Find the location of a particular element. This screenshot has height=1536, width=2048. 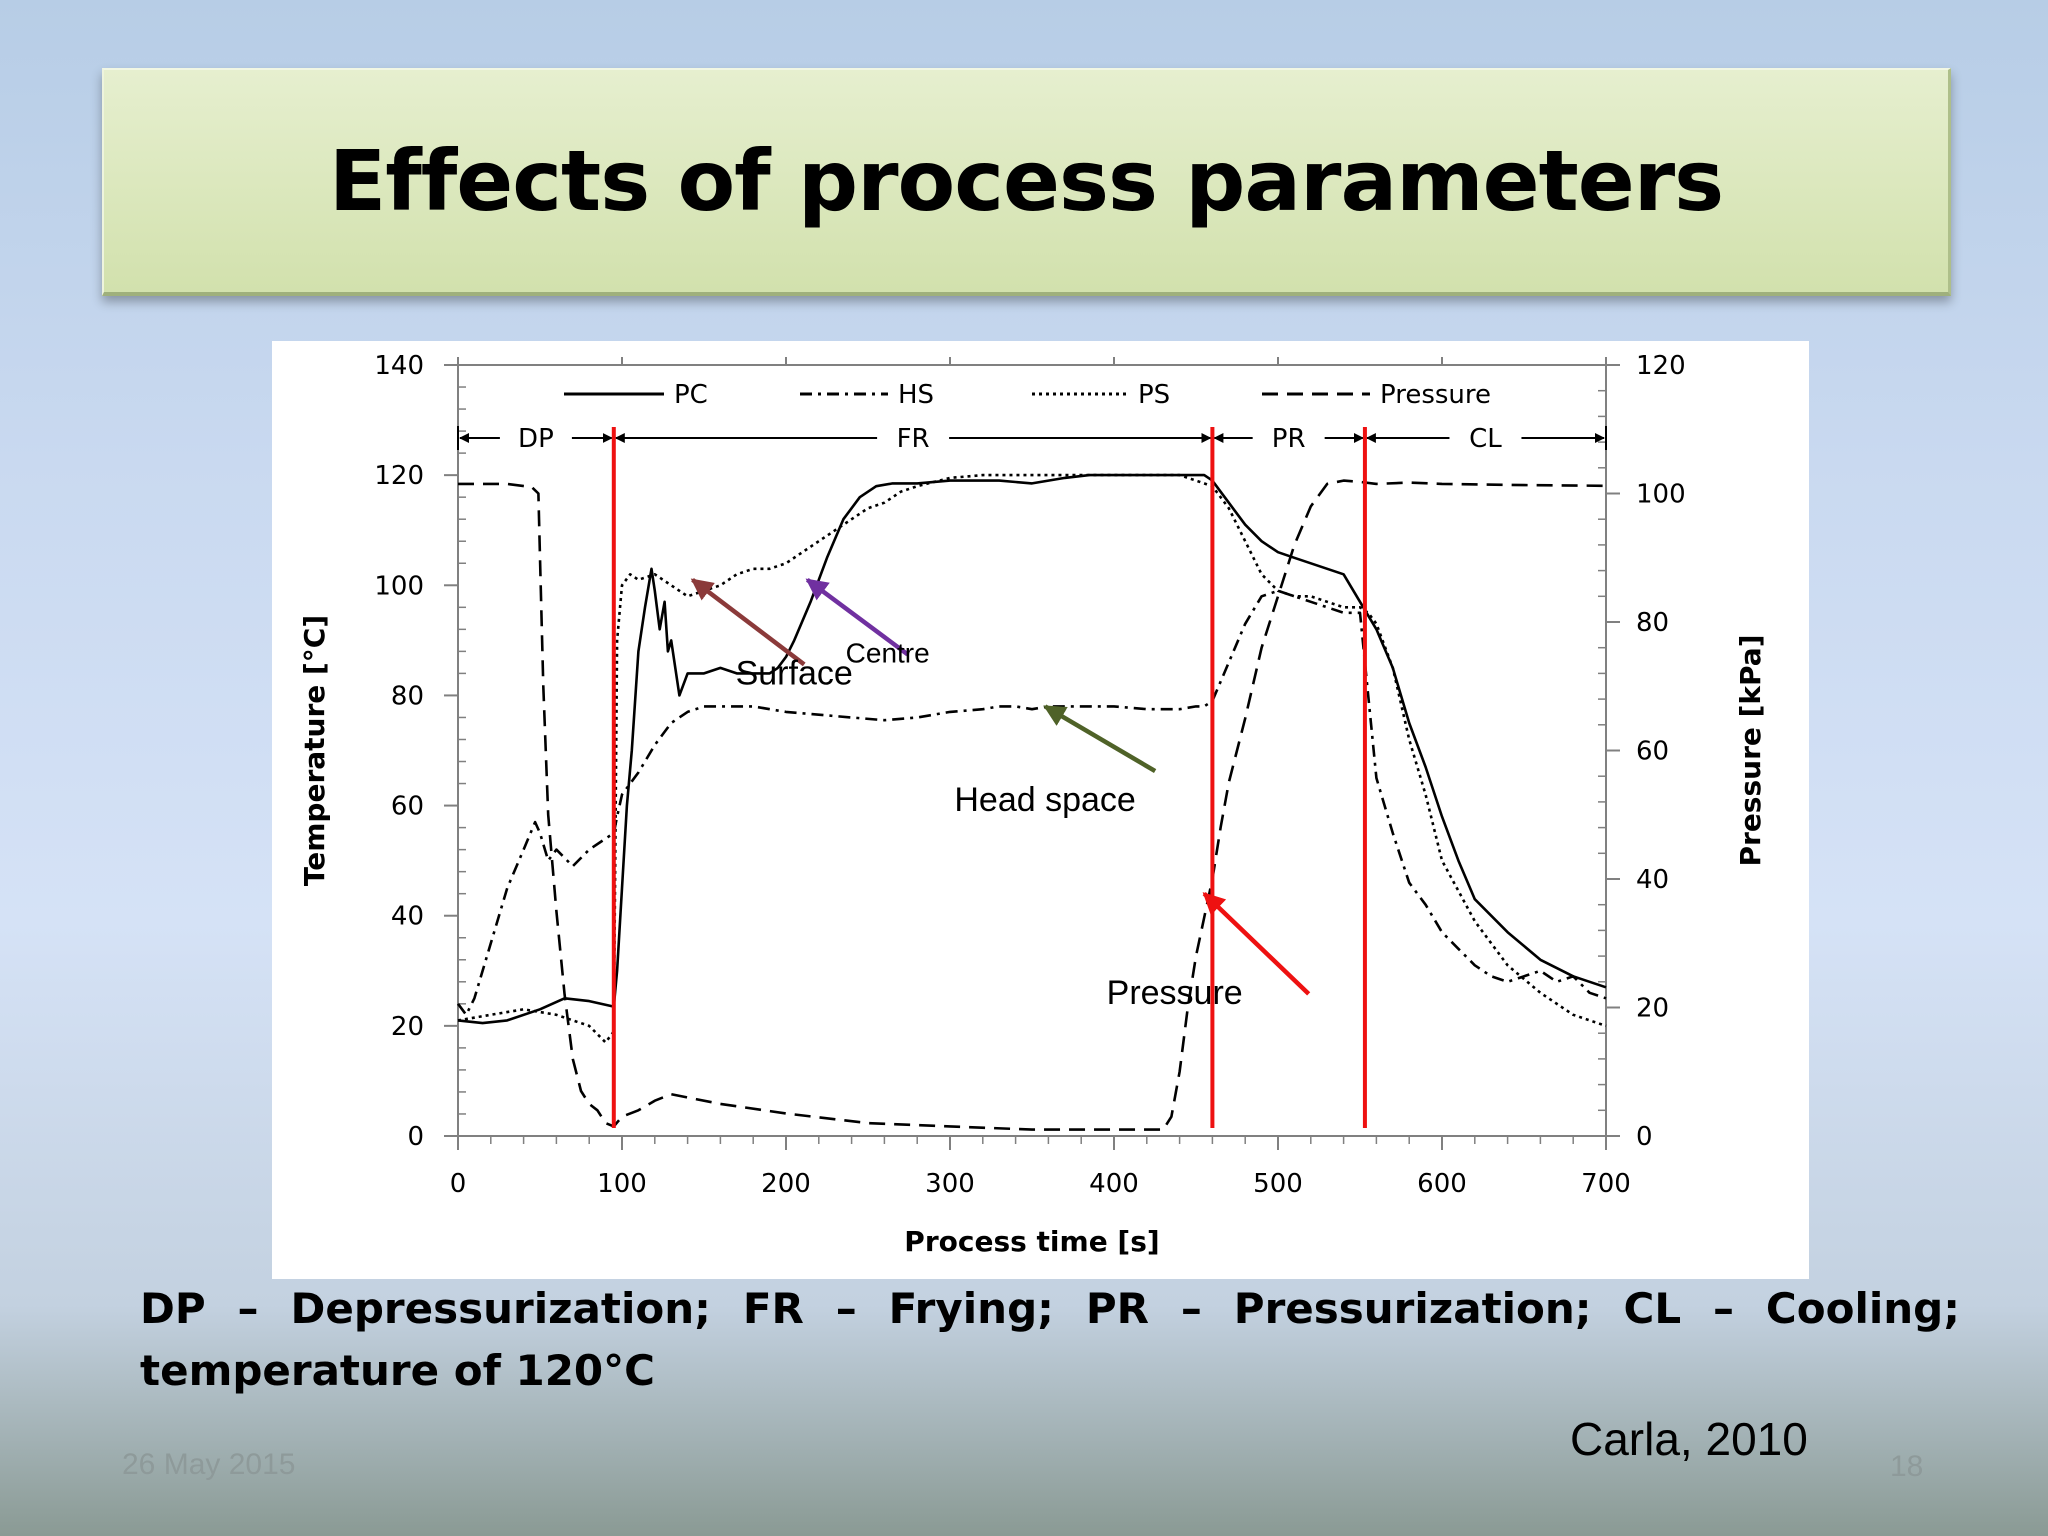

x-tick-label: 500 is located at coordinates (1278, 1184).